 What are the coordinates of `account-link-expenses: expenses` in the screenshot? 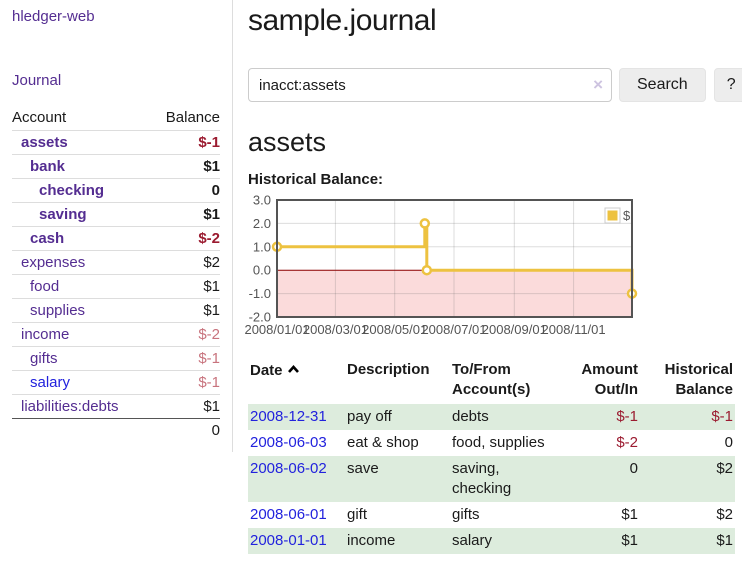 It's located at (53, 262).